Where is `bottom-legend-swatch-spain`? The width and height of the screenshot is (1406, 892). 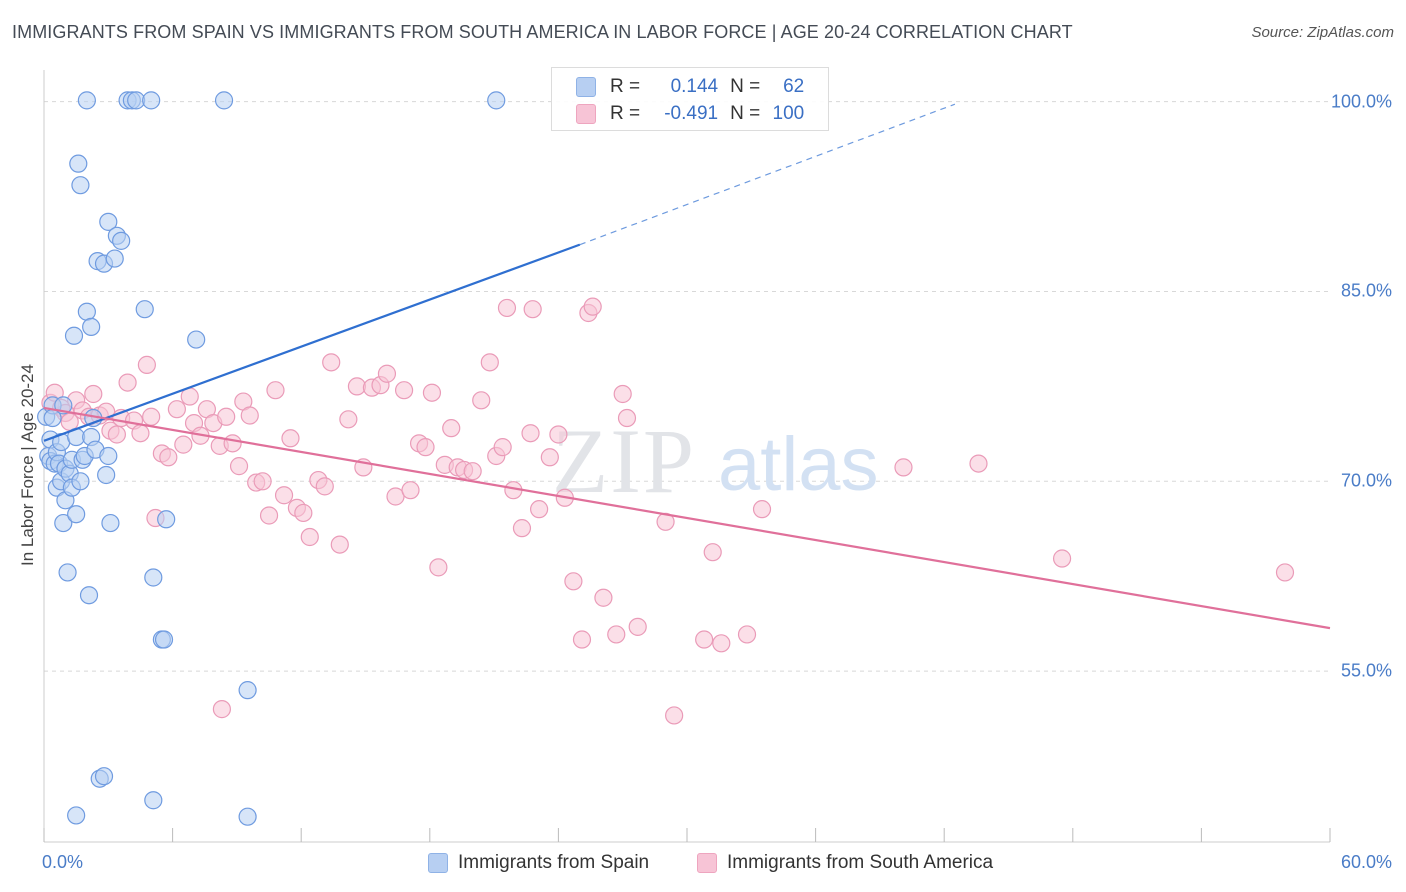
bottom-legend-swatch-spain is located at coordinates (438, 863).